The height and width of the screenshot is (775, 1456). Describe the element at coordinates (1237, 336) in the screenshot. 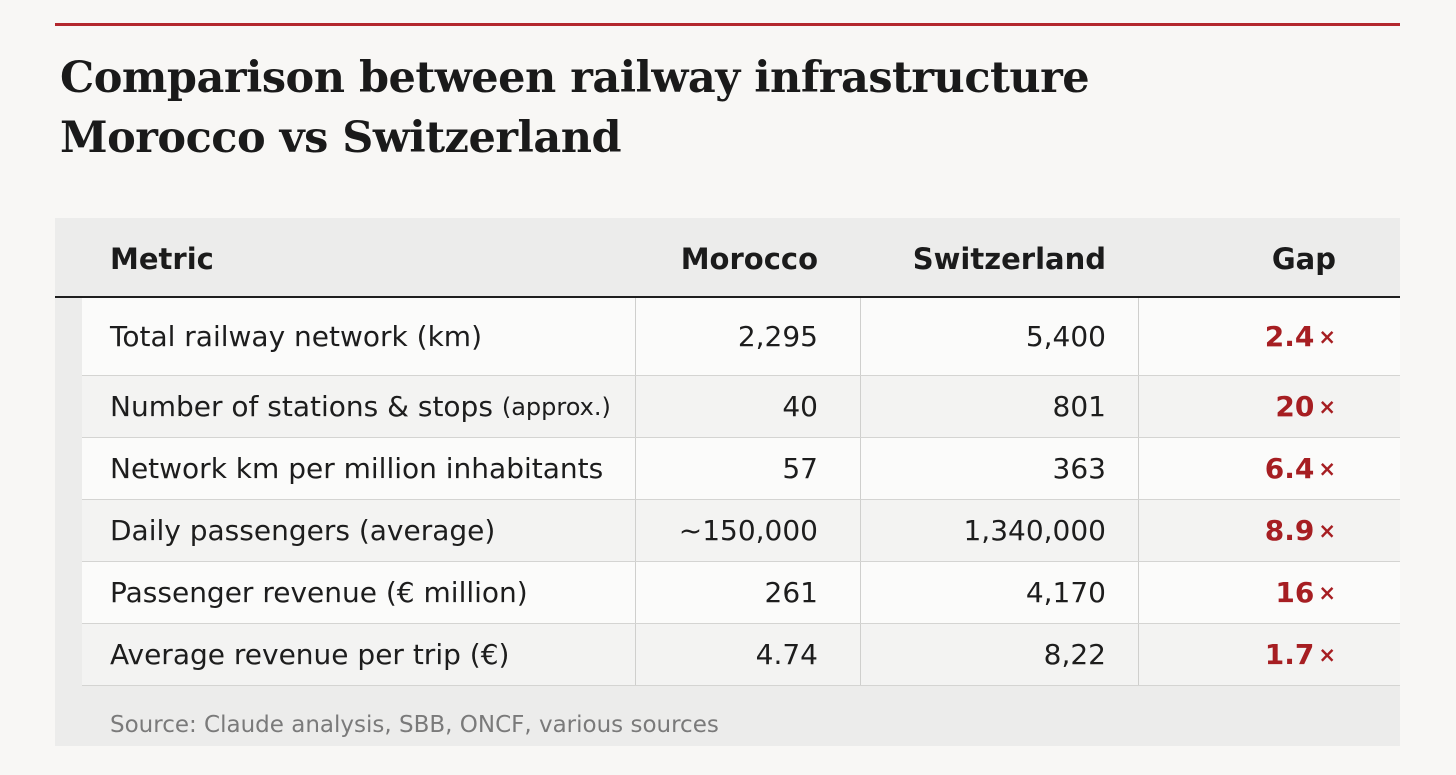

I see `gap-cell: 2.4 ×` at that location.